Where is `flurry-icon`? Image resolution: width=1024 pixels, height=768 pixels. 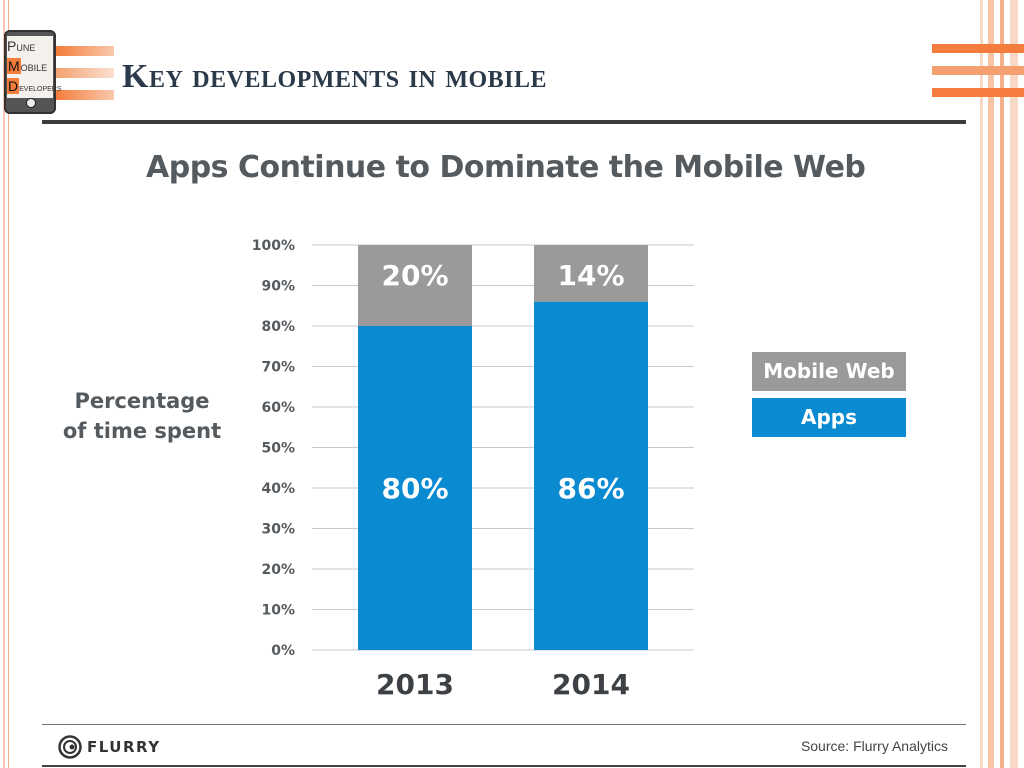 flurry-icon is located at coordinates (70, 747).